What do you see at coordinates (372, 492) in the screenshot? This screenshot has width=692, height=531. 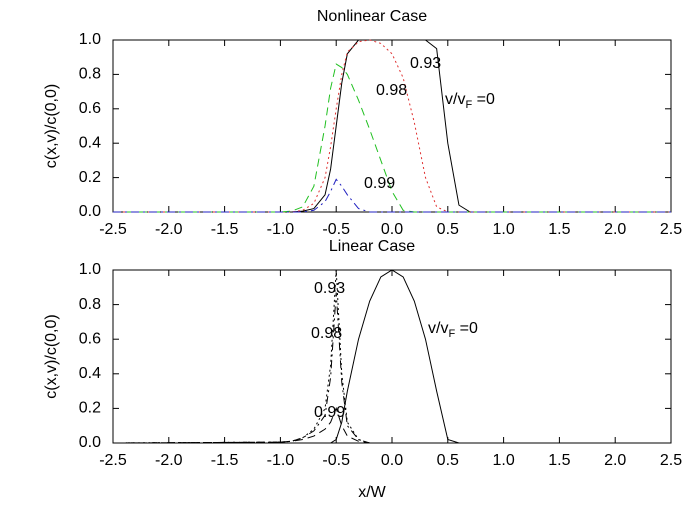 I see `x-axis-label: x/W` at bounding box center [372, 492].